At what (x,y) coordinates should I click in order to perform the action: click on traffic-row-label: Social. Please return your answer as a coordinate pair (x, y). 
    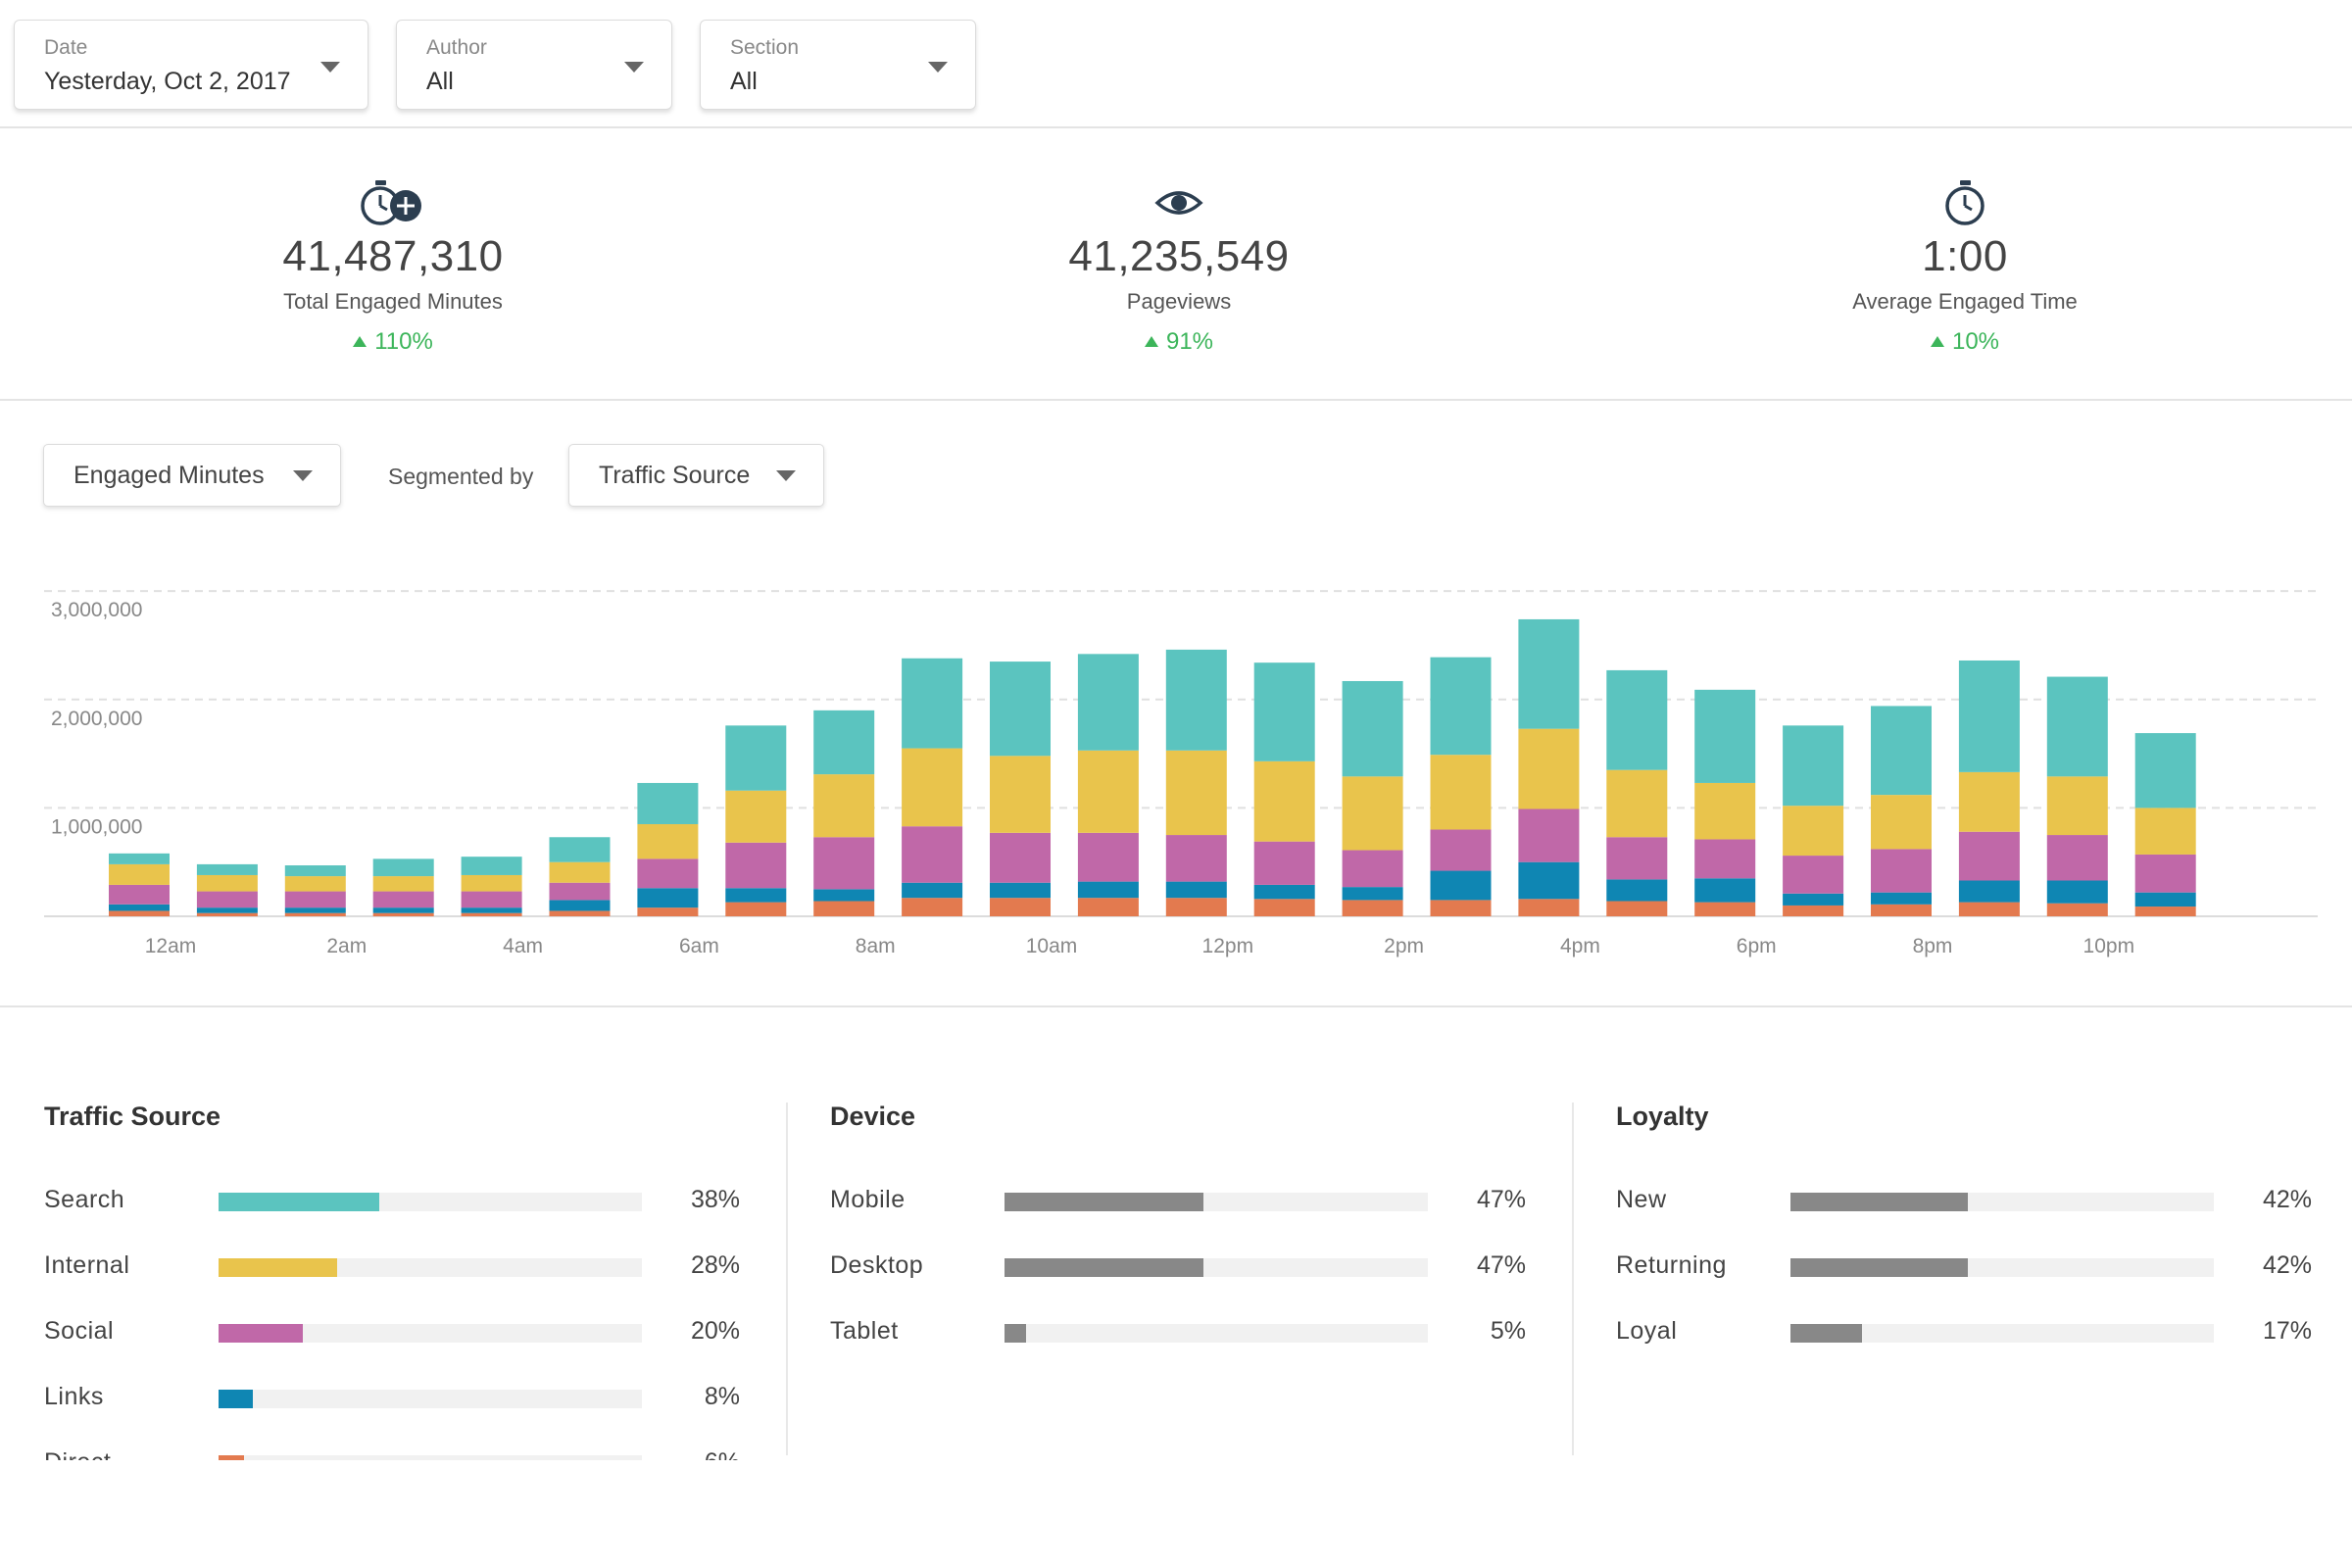
    Looking at the image, I should click on (79, 1331).